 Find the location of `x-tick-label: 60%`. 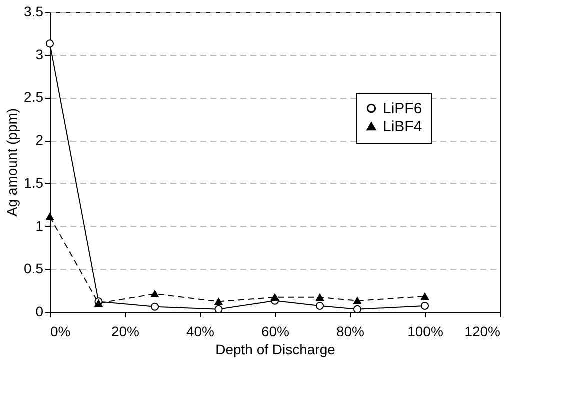

x-tick-label: 60% is located at coordinates (275, 332).